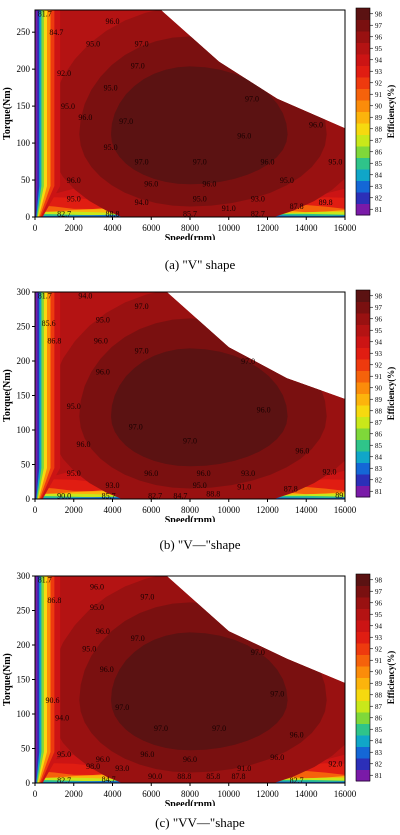 This screenshot has width=400, height=835. I want to click on colorbar-tick-label: 94, so click(379, 626).